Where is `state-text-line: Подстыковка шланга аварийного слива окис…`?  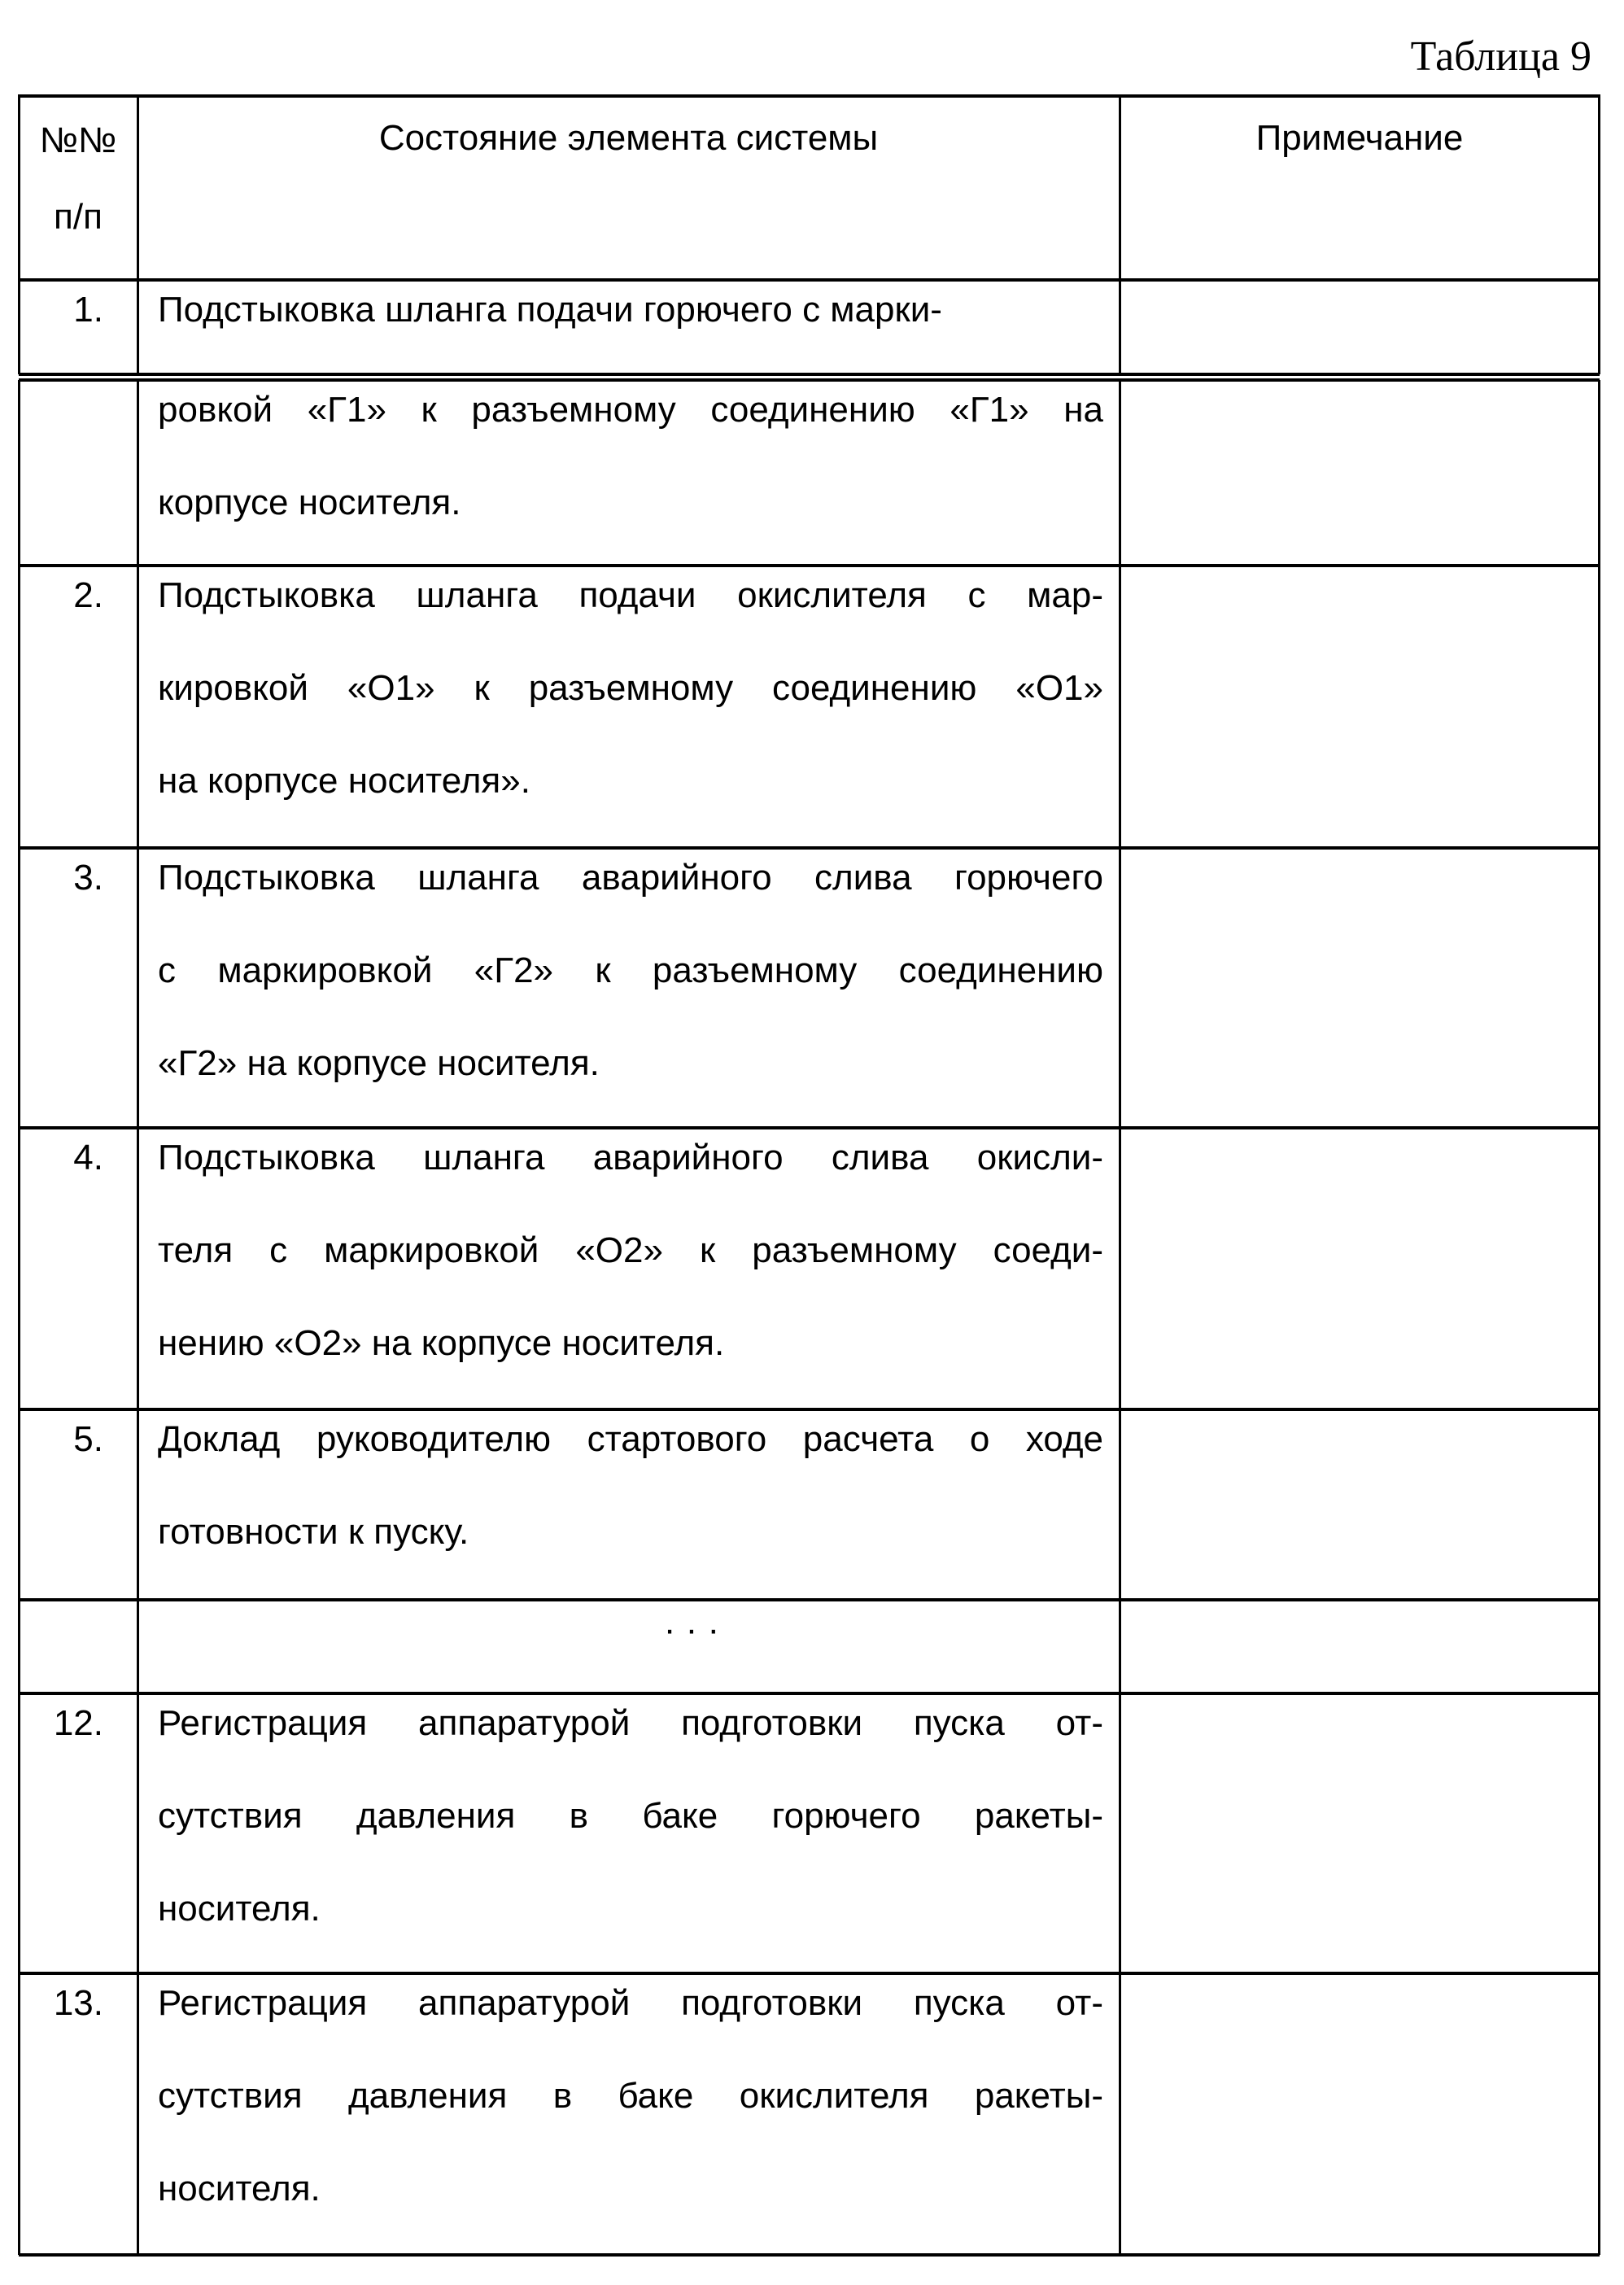 state-text-line: Подстыковка шланга аварийного слива окис… is located at coordinates (630, 1158).